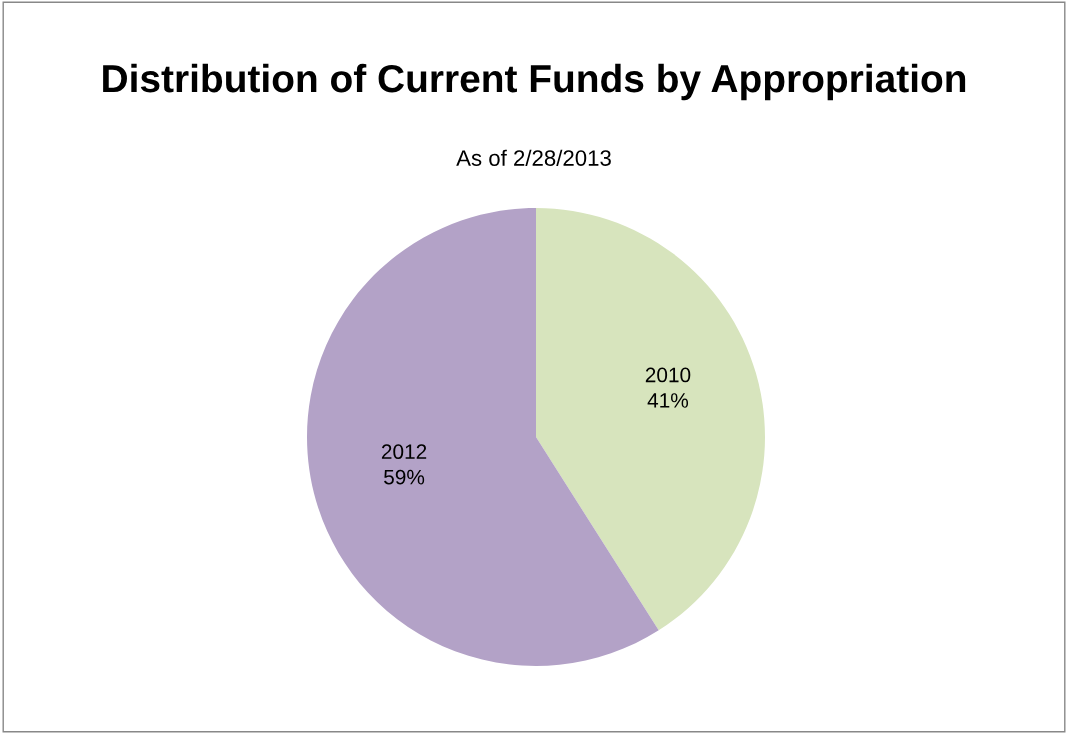 This screenshot has height=734, width=1068. Describe the element at coordinates (404, 452) in the screenshot. I see `slice-label: 2012` at that location.